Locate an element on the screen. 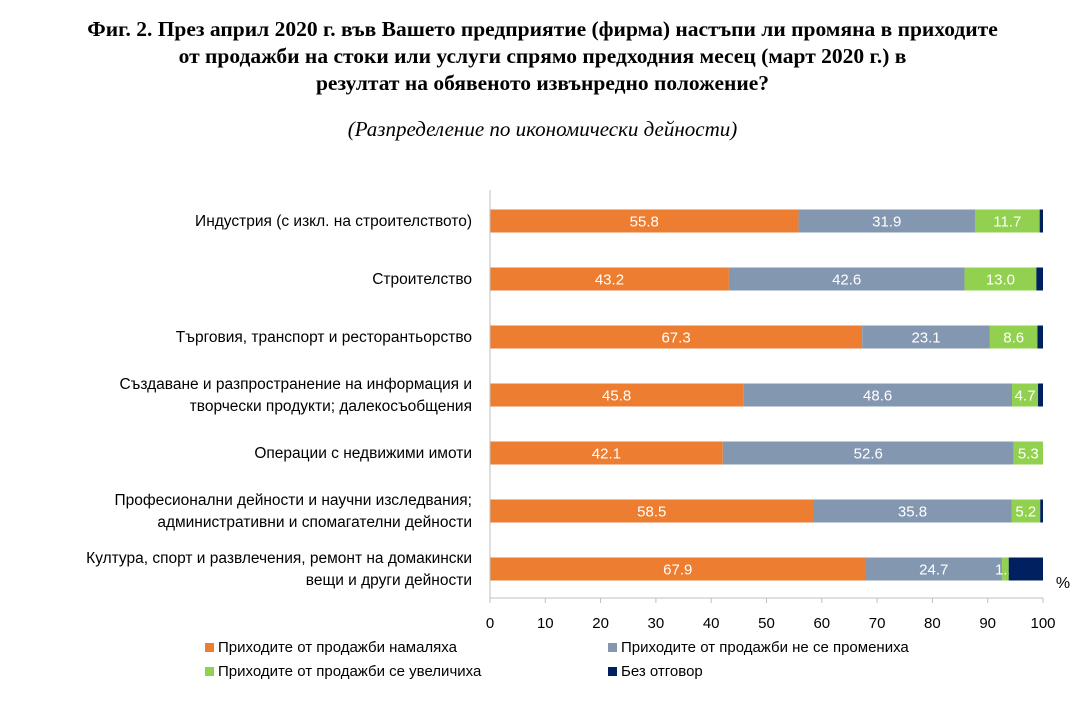 This screenshot has height=707, width=1085. data-label: 58.5 is located at coordinates (651, 512).